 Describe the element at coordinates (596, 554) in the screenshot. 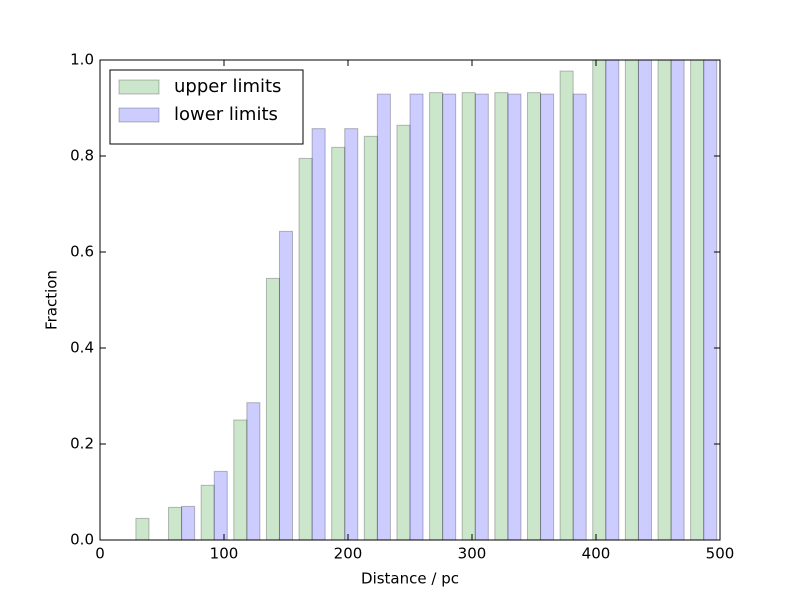

I see `x-tick-label: 400` at that location.